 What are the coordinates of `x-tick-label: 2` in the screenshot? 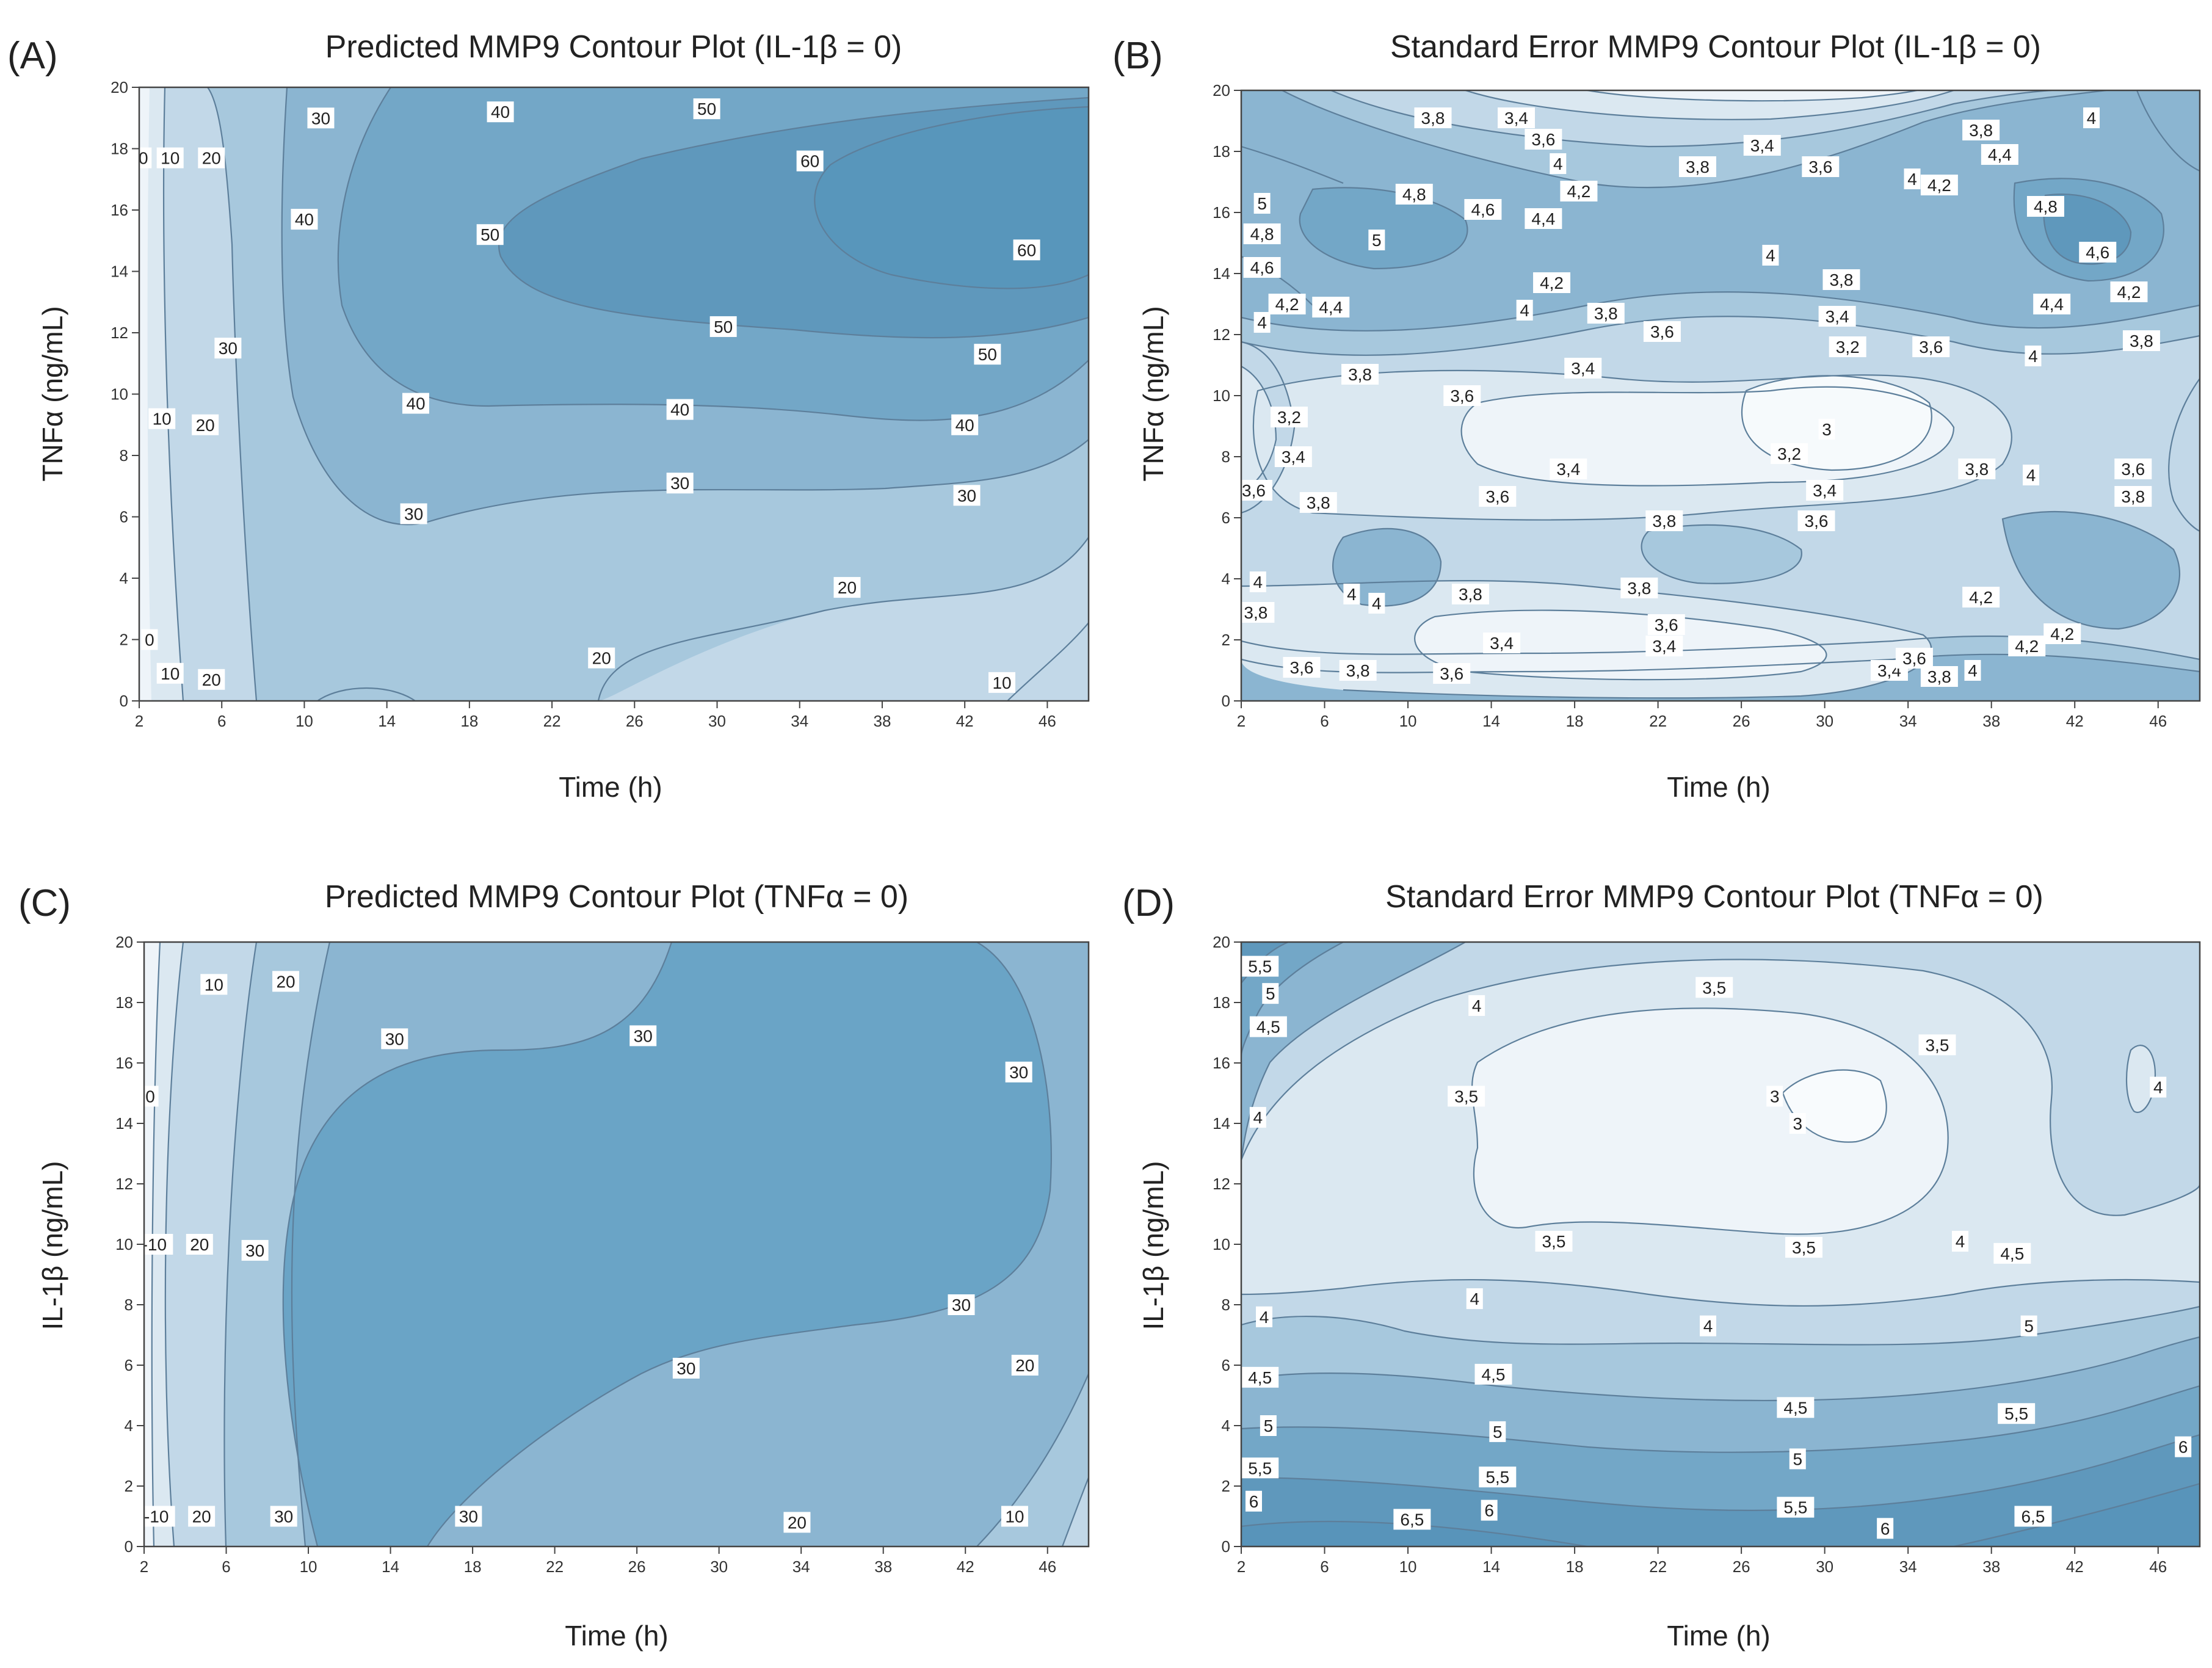 It's located at (139, 721).